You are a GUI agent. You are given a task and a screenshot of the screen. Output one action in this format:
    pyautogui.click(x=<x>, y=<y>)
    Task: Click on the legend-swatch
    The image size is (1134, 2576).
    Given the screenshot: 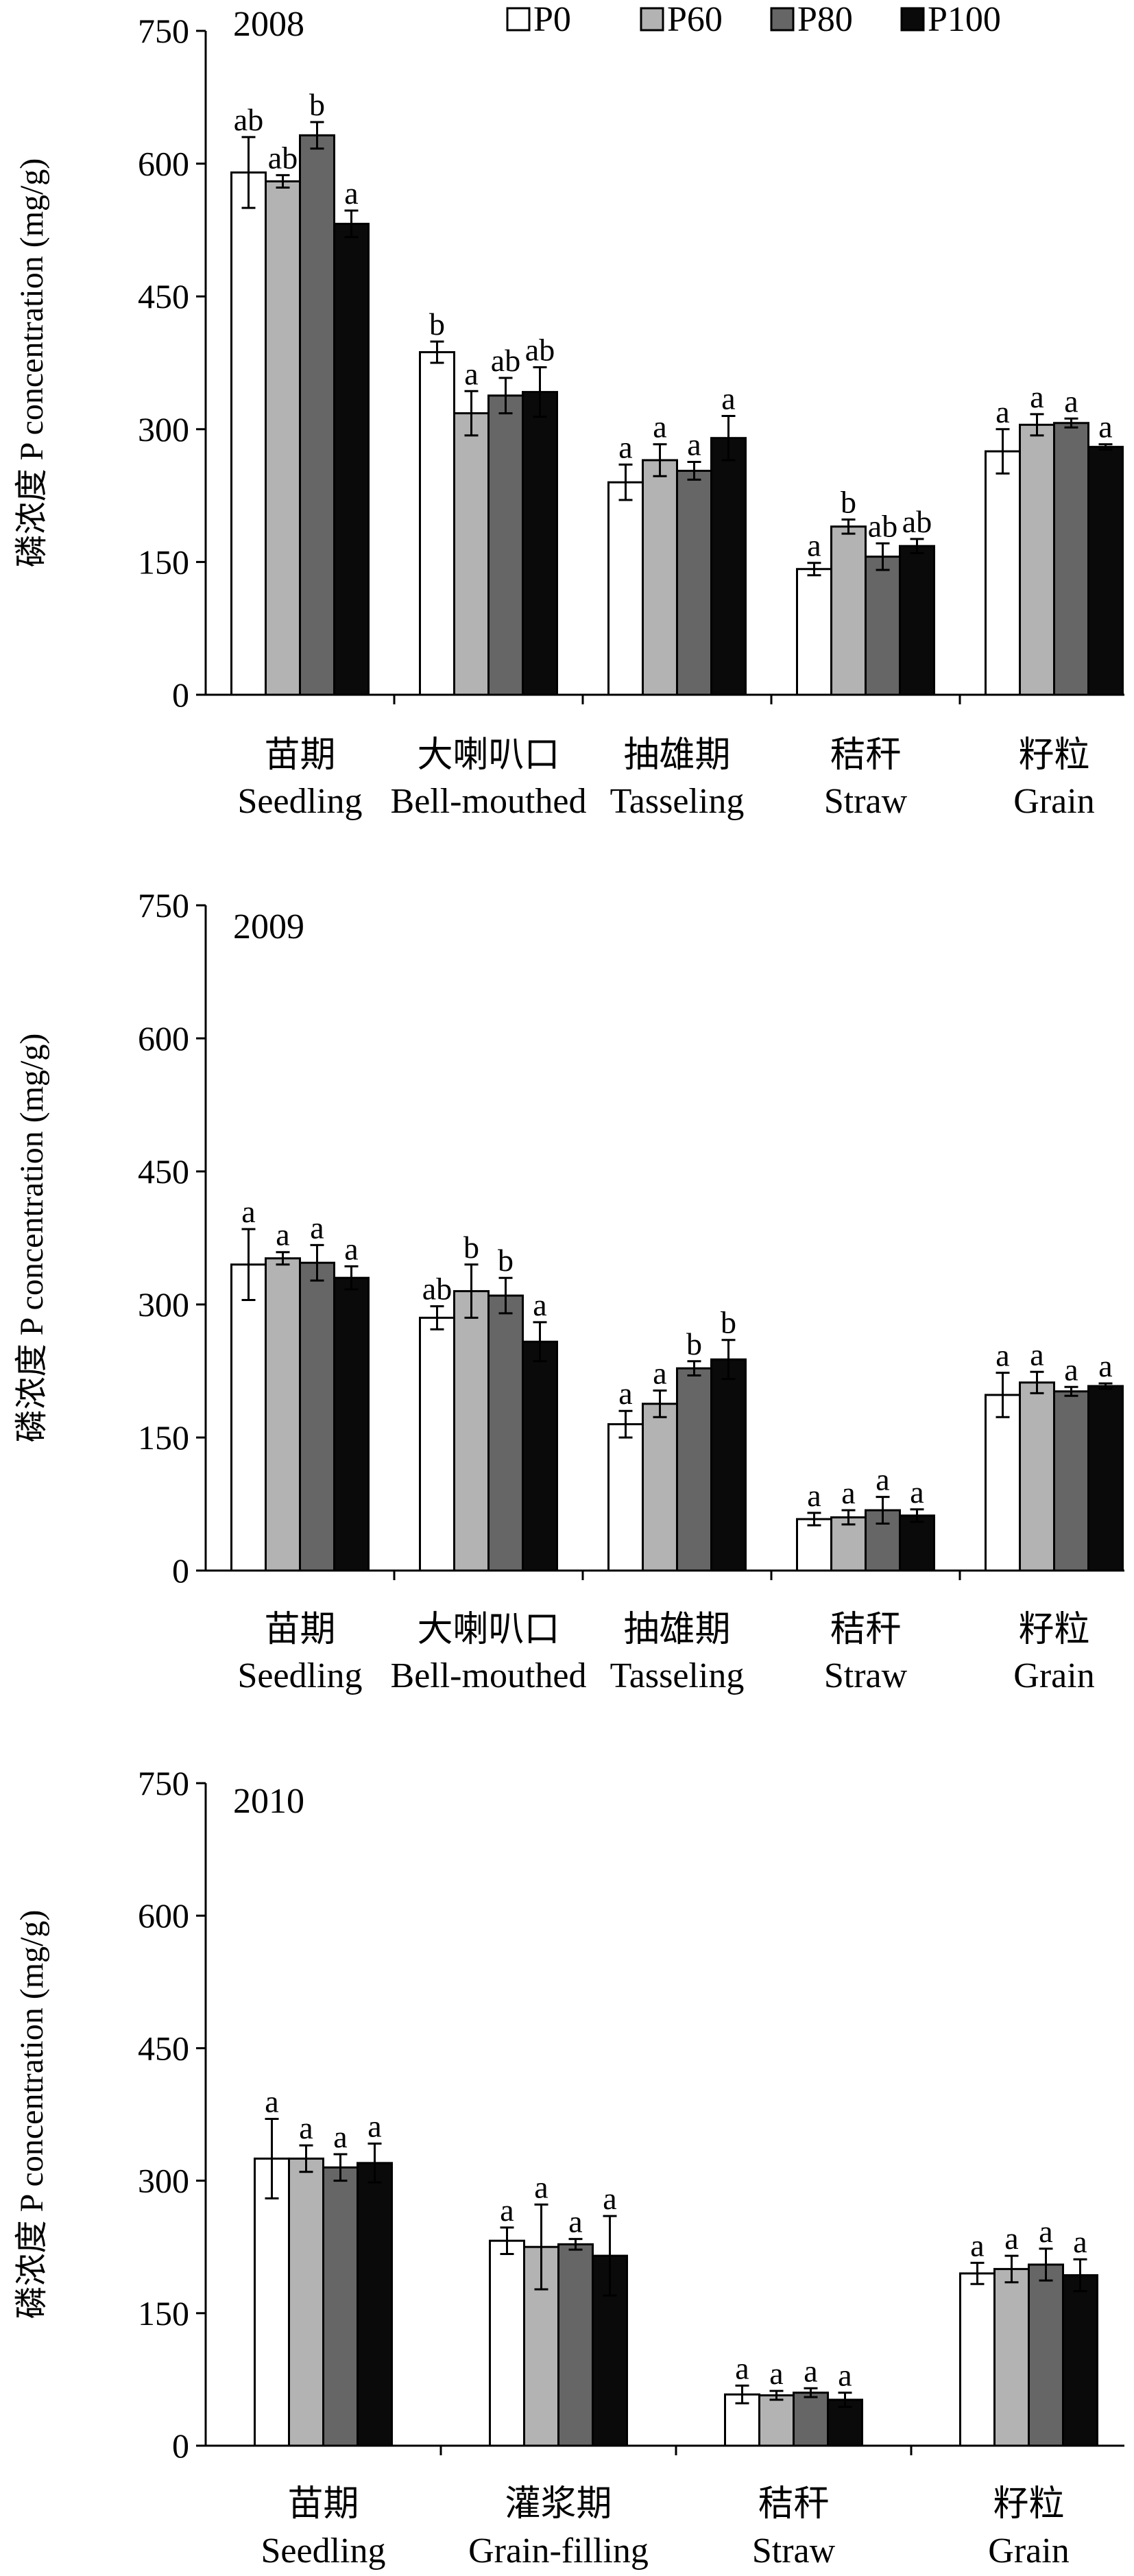 What is the action you would take?
    pyautogui.click(x=518, y=19)
    